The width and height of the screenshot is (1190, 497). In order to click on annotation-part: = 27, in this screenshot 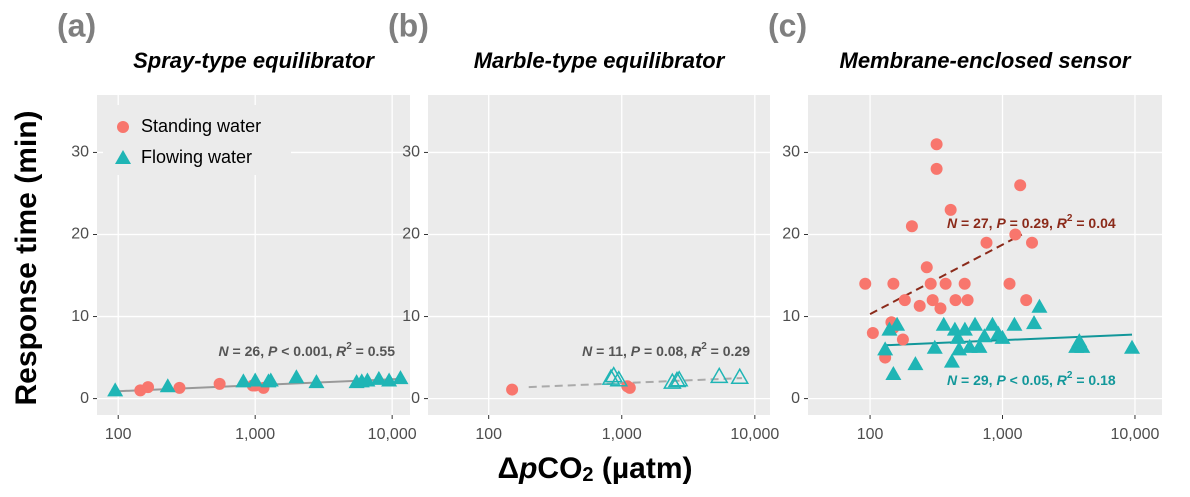, I will do `click(976, 223)`.